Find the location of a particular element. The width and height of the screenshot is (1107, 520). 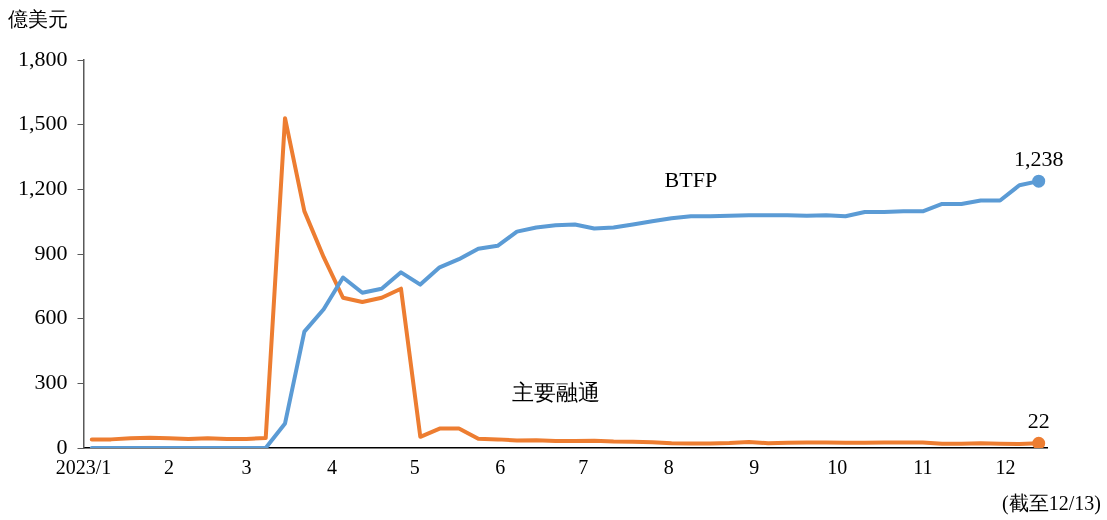

y-tick-label: 600 is located at coordinates (51, 317).